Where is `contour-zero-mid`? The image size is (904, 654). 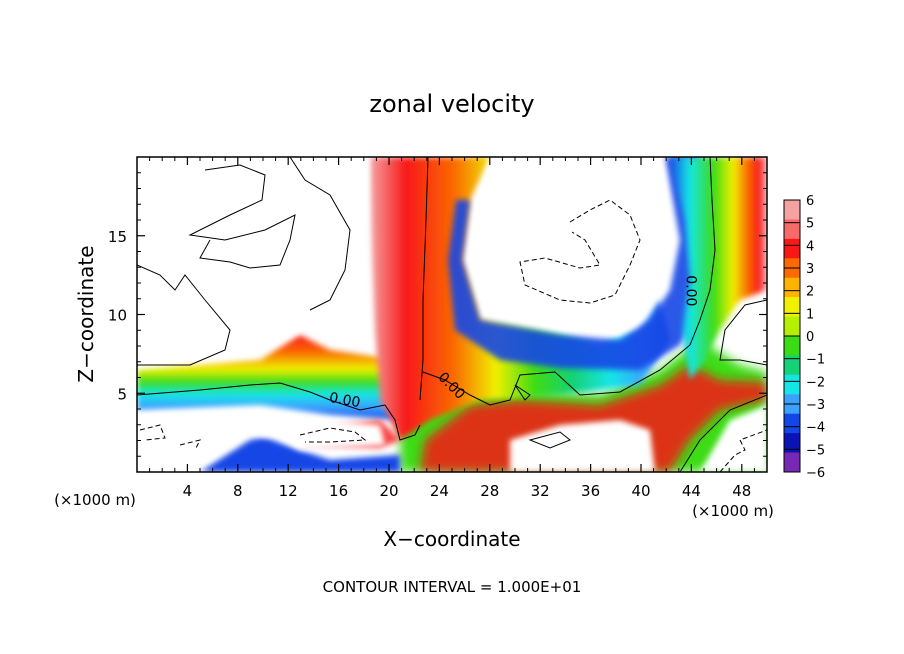
contour-zero-mid is located at coordinates (569, 281).